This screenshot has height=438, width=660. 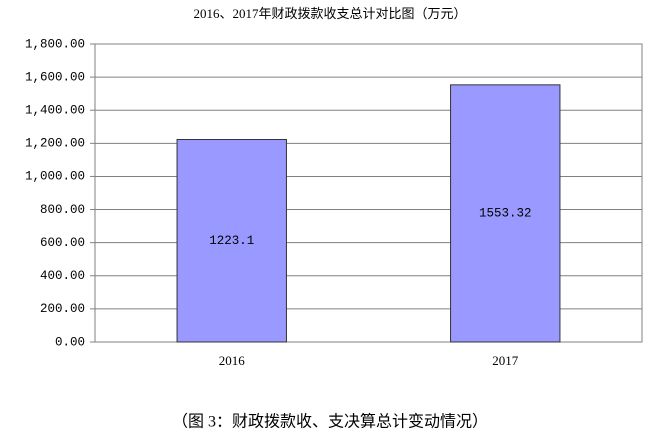 I want to click on chart-title: 2016、2017年财政拨款收支总计对比图（万元）, so click(x=329, y=13).